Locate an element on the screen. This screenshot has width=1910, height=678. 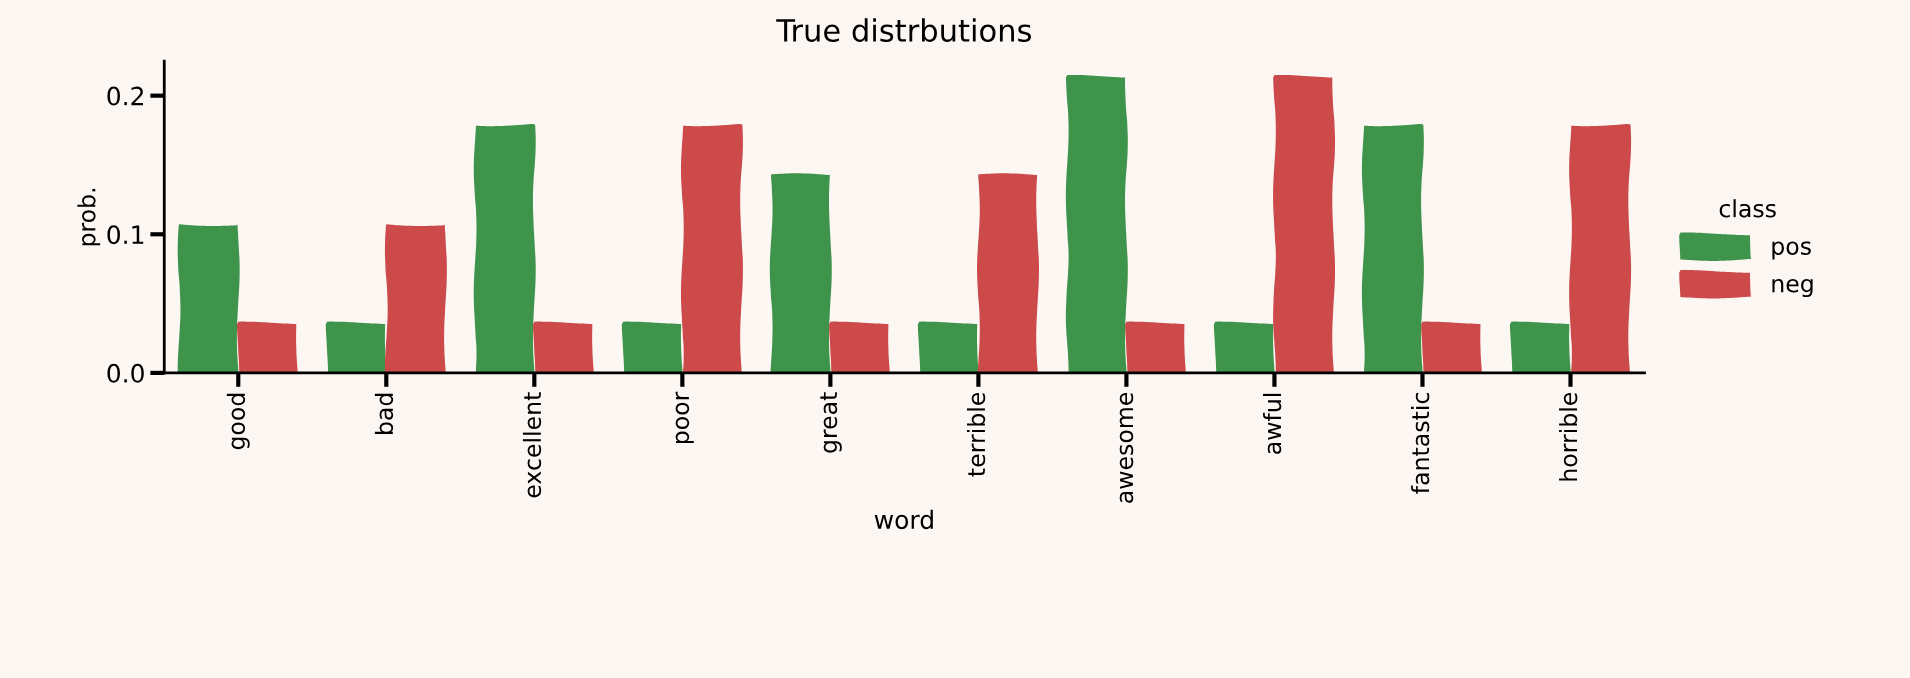
y-tick-label: 0.1 is located at coordinates (125, 235).